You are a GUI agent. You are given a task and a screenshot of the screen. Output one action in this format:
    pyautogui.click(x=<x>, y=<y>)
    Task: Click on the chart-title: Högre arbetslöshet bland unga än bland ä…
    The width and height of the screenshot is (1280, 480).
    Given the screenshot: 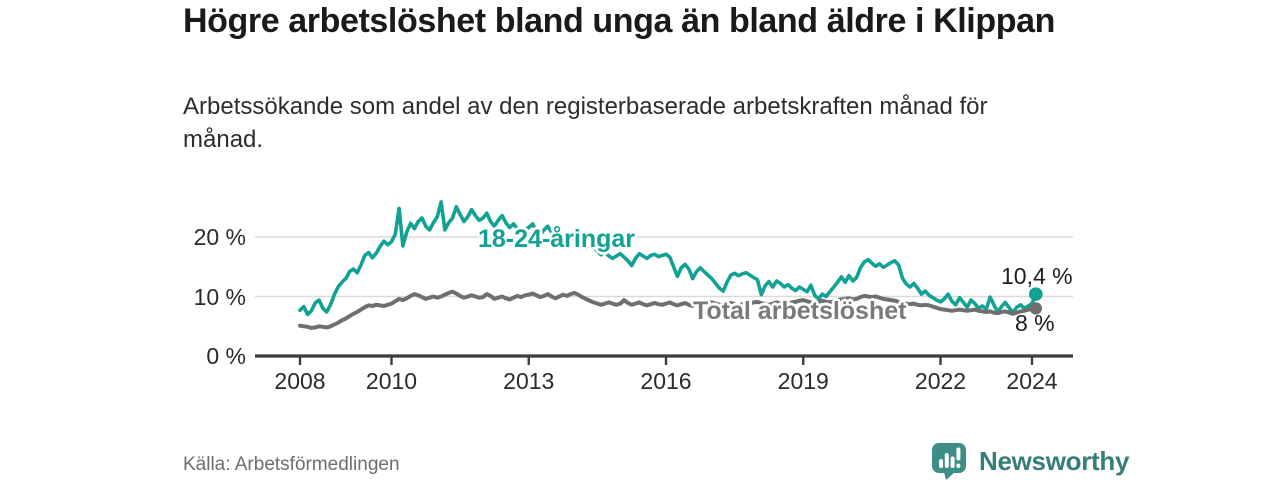 What is the action you would take?
    pyautogui.click(x=619, y=21)
    